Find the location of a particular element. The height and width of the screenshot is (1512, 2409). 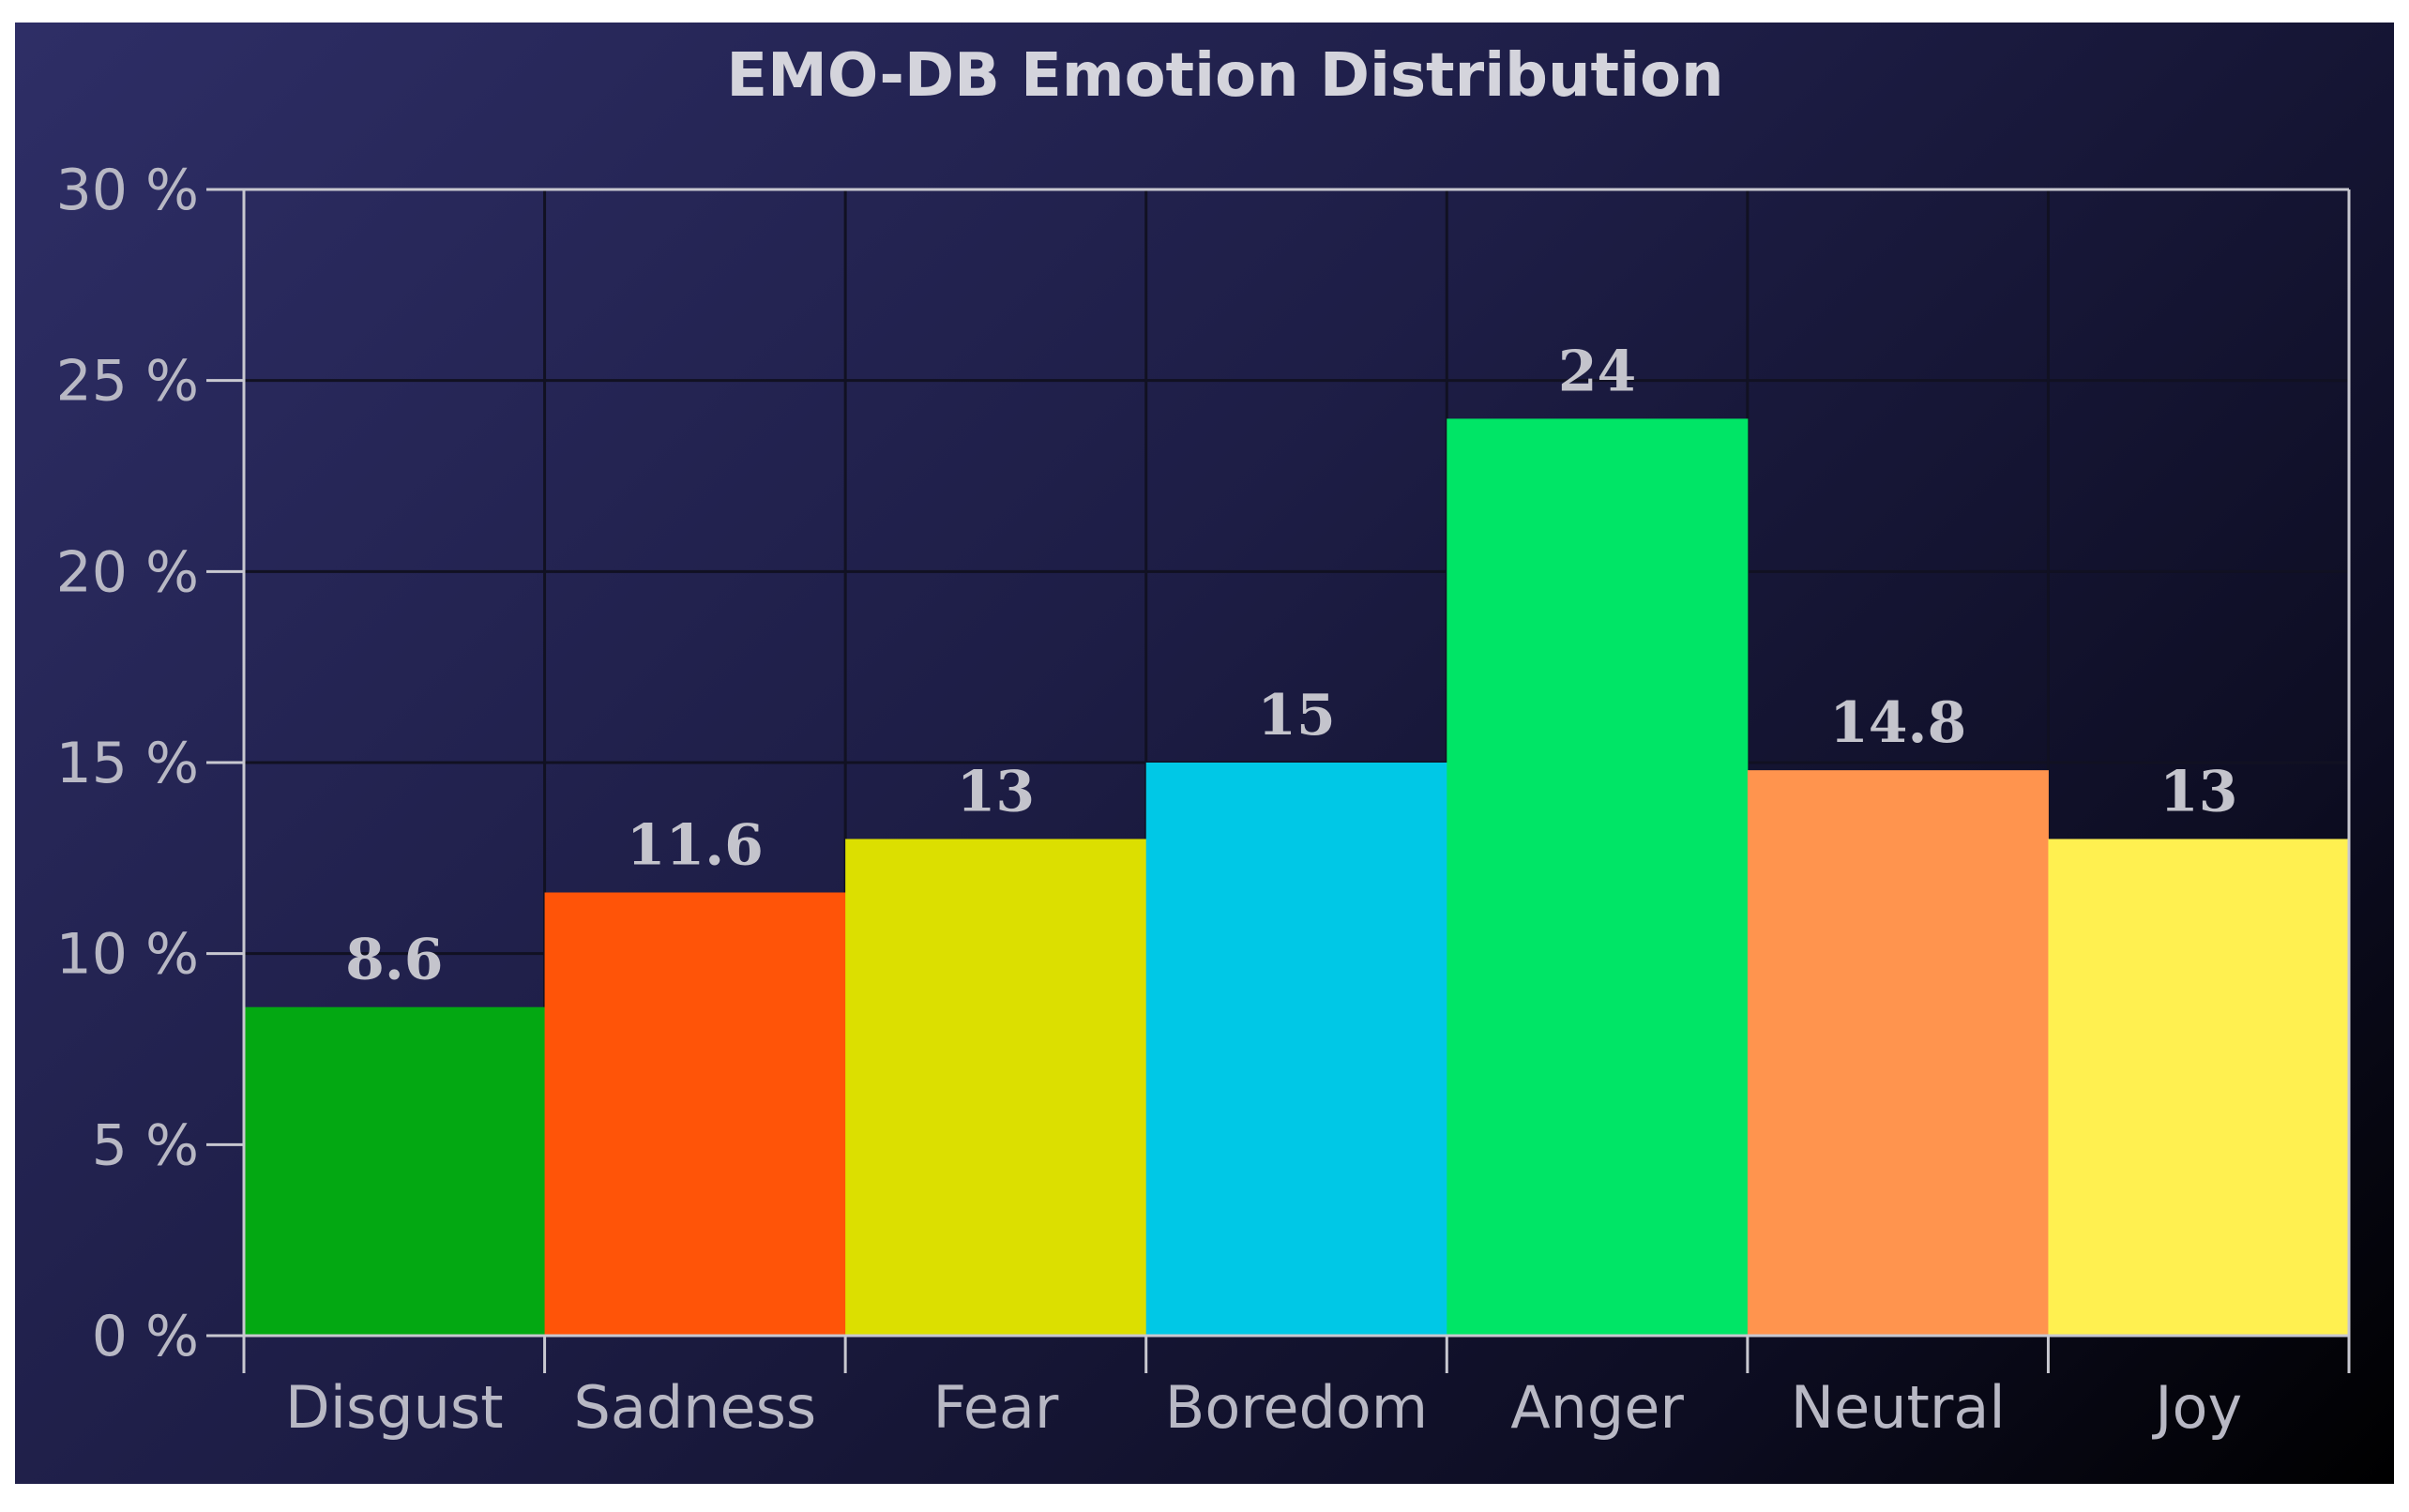

bar-fear is located at coordinates (996, 1087).